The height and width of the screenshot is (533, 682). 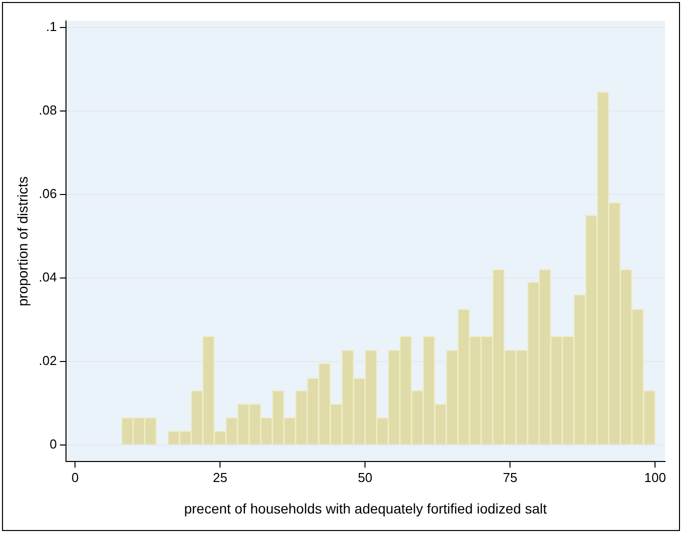 What do you see at coordinates (655, 477) in the screenshot?
I see `x-tick-label: 100` at bounding box center [655, 477].